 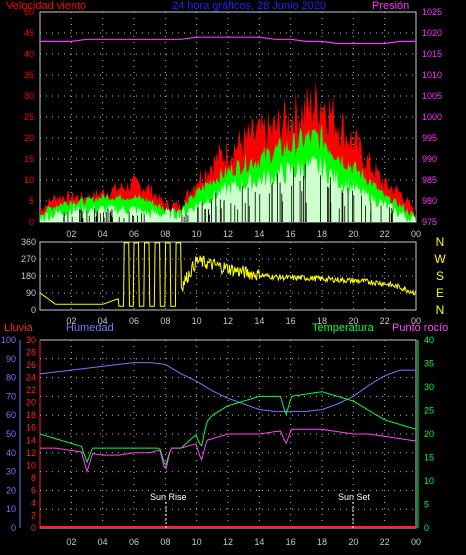 I want to click on rain-tick: 10, so click(x=31, y=465).